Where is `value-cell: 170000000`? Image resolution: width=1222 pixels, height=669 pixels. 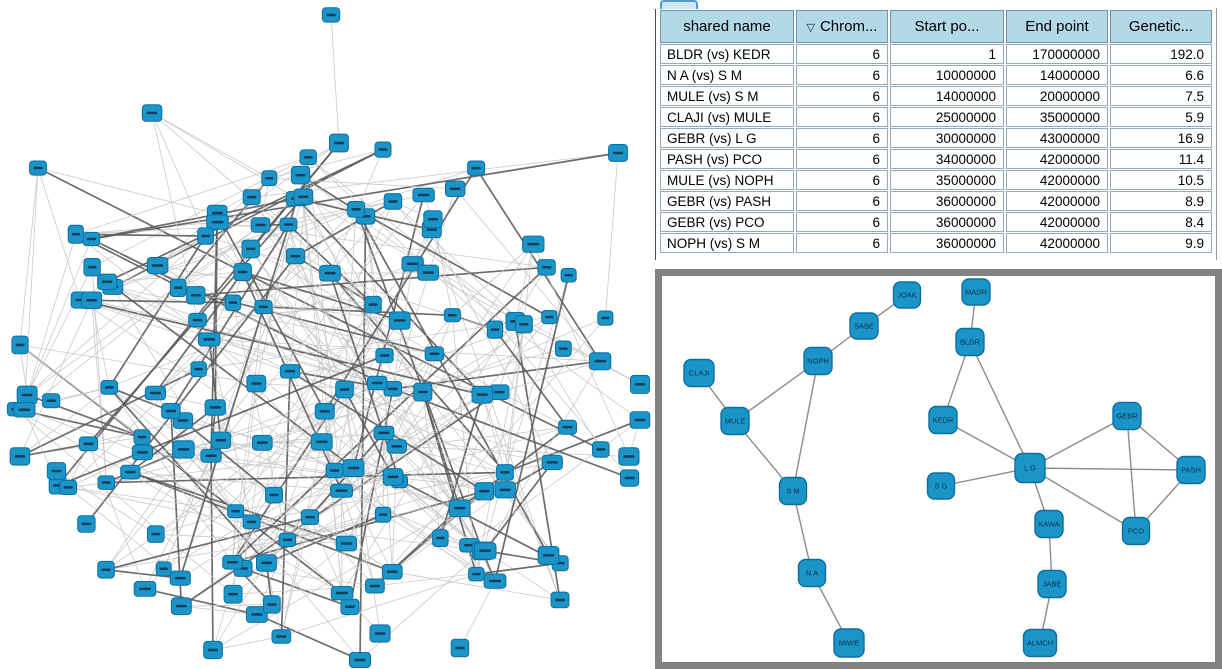
value-cell: 170000000 is located at coordinates (1057, 54).